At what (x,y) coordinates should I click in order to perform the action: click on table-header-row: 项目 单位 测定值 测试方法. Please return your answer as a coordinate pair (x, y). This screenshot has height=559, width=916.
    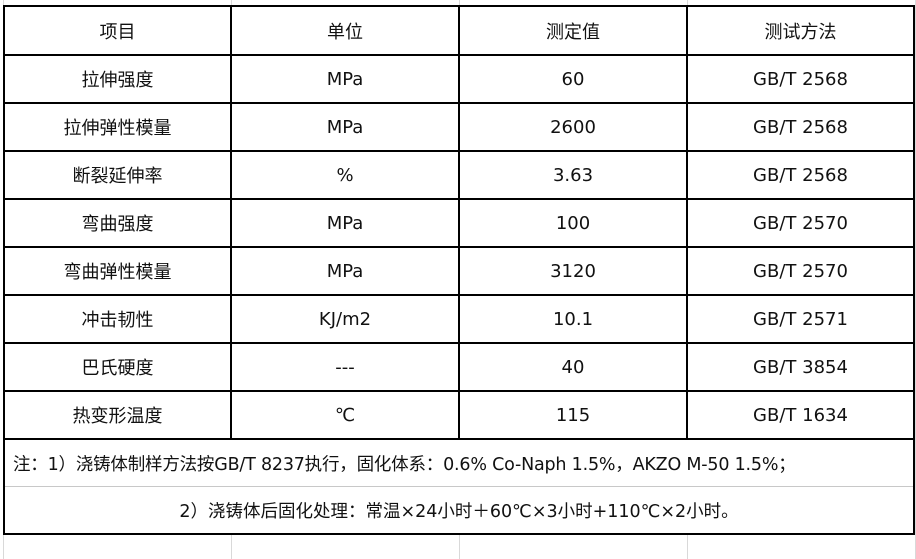
    Looking at the image, I should click on (459, 30).